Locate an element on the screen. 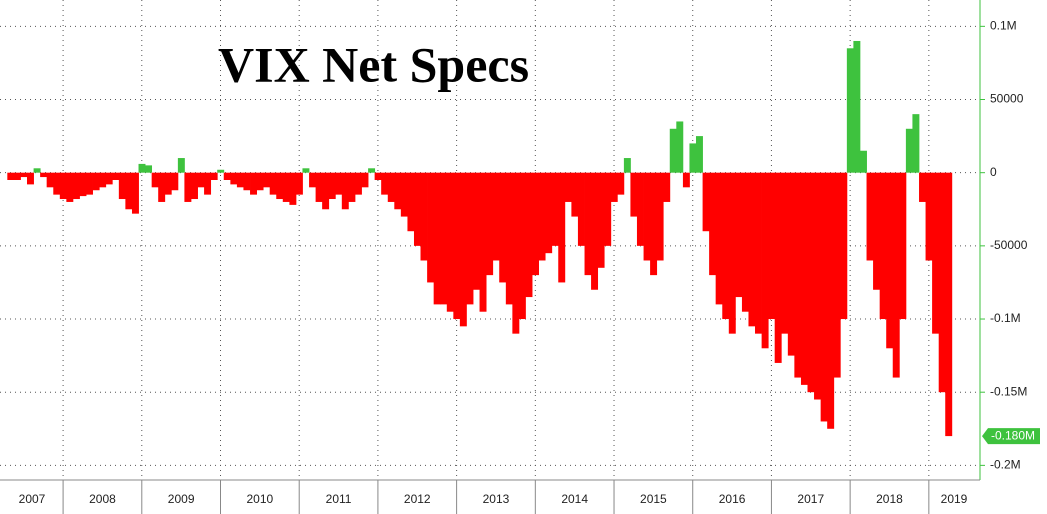 Image resolution: width=1047 pixels, height=514 pixels. x-tick-label: 2008 is located at coordinates (102, 499).